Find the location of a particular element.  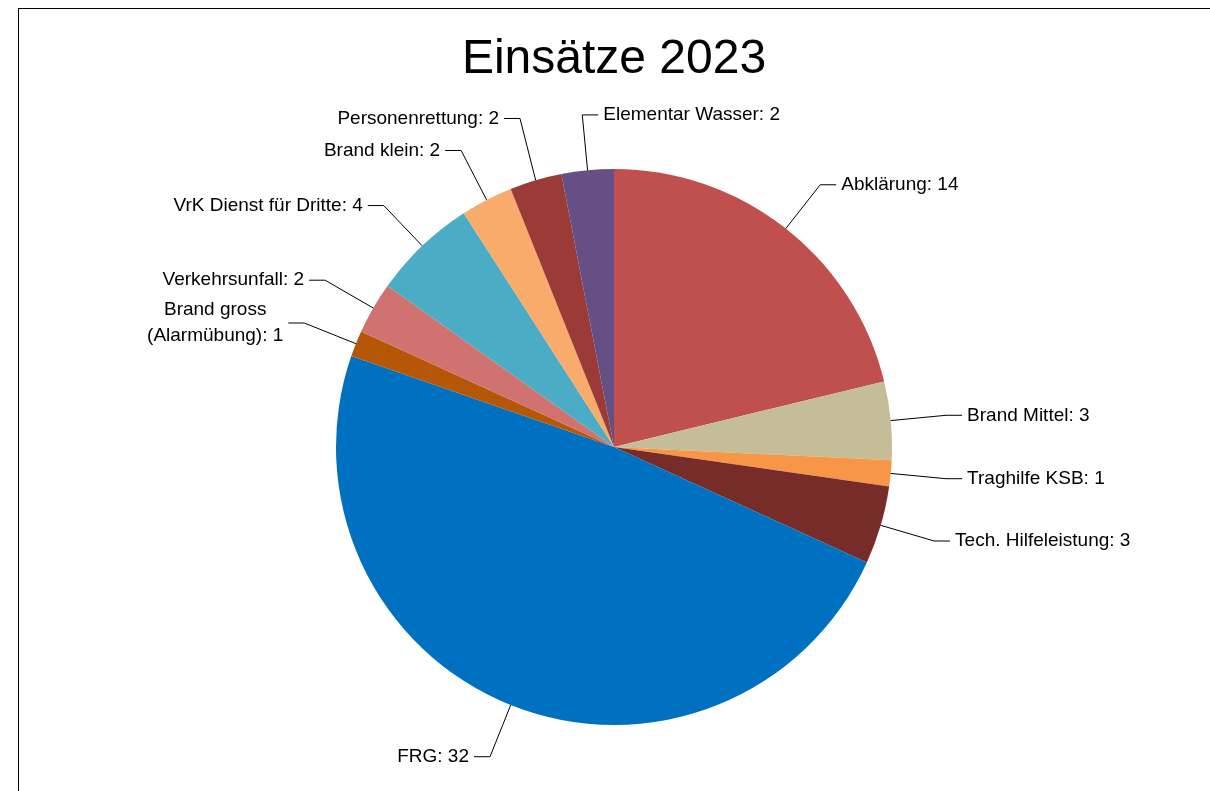

slice-label: Personenrettung: 2 is located at coordinates (418, 117).